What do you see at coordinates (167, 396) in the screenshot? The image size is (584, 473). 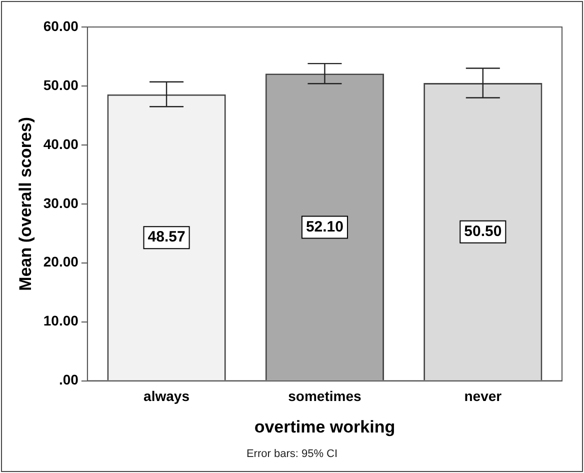 I see `x-tick-label: always` at bounding box center [167, 396].